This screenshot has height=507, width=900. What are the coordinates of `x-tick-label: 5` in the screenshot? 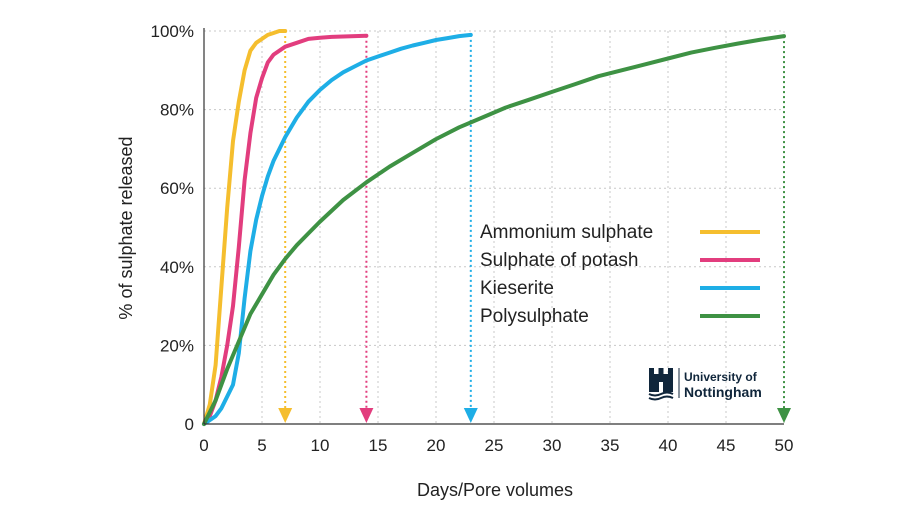 It's located at (261, 445).